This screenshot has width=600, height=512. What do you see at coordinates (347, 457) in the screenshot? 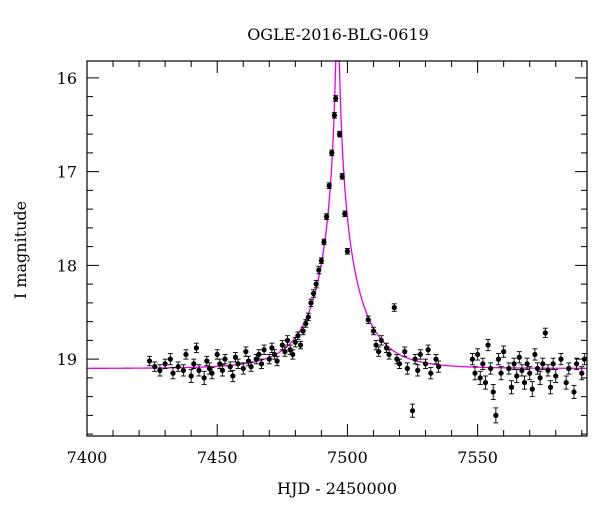
I see `x-tick-label: 7500` at bounding box center [347, 457].